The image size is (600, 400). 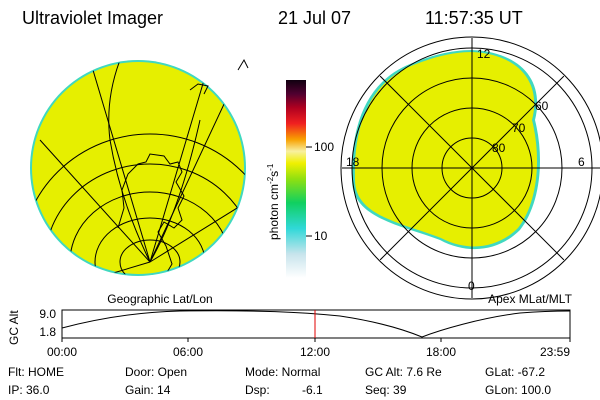 I want to click on unit-exp: -1, so click(x=270, y=167).